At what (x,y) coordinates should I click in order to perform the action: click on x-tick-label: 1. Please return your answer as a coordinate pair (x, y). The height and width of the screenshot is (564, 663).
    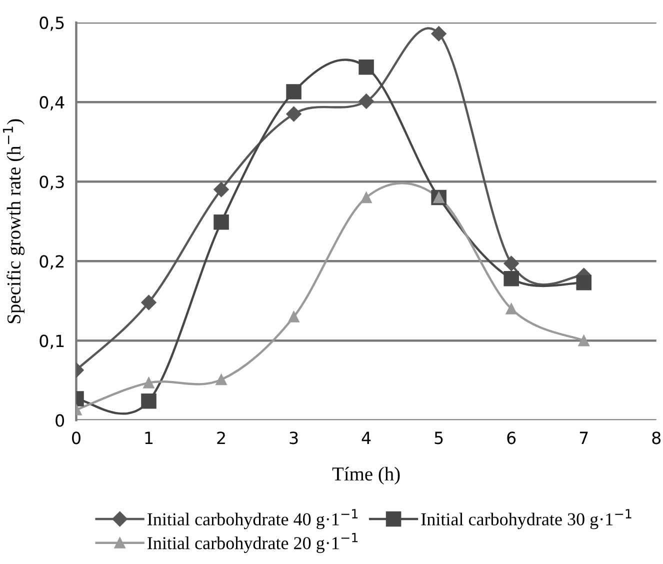
    Looking at the image, I should click on (149, 438).